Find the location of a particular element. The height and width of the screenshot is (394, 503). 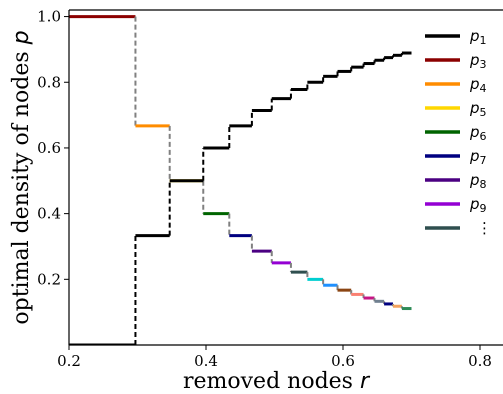

legend: p1 p3 p4 p5 p6 p7 p8 p9 ⋮ is located at coordinates (458, 132).